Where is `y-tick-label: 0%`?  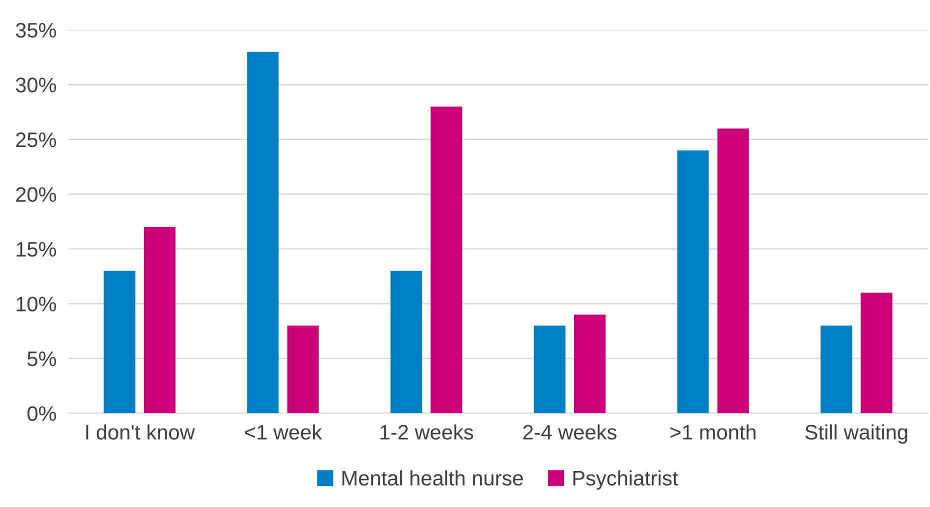 y-tick-label: 0% is located at coordinates (41, 413).